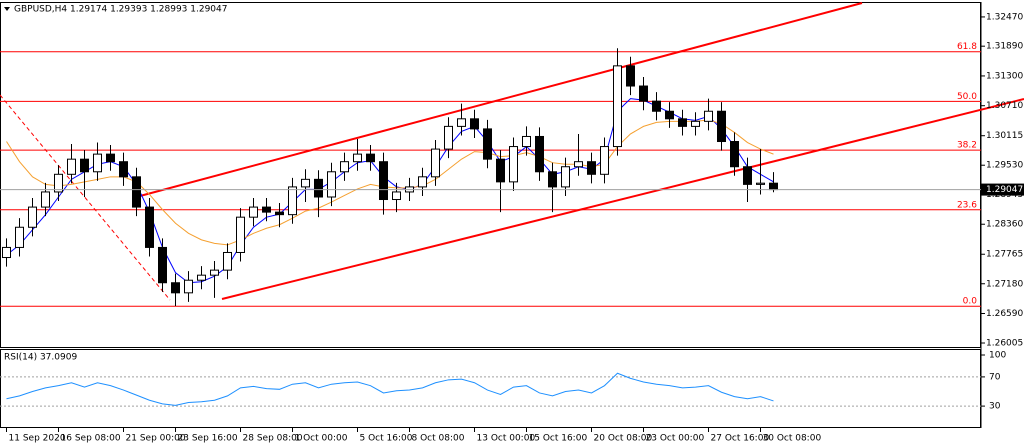 Image resolution: width=1024 pixels, height=447 pixels. What do you see at coordinates (1004, 344) in the screenshot?
I see `y-tick-label: 1.26005` at bounding box center [1004, 344].